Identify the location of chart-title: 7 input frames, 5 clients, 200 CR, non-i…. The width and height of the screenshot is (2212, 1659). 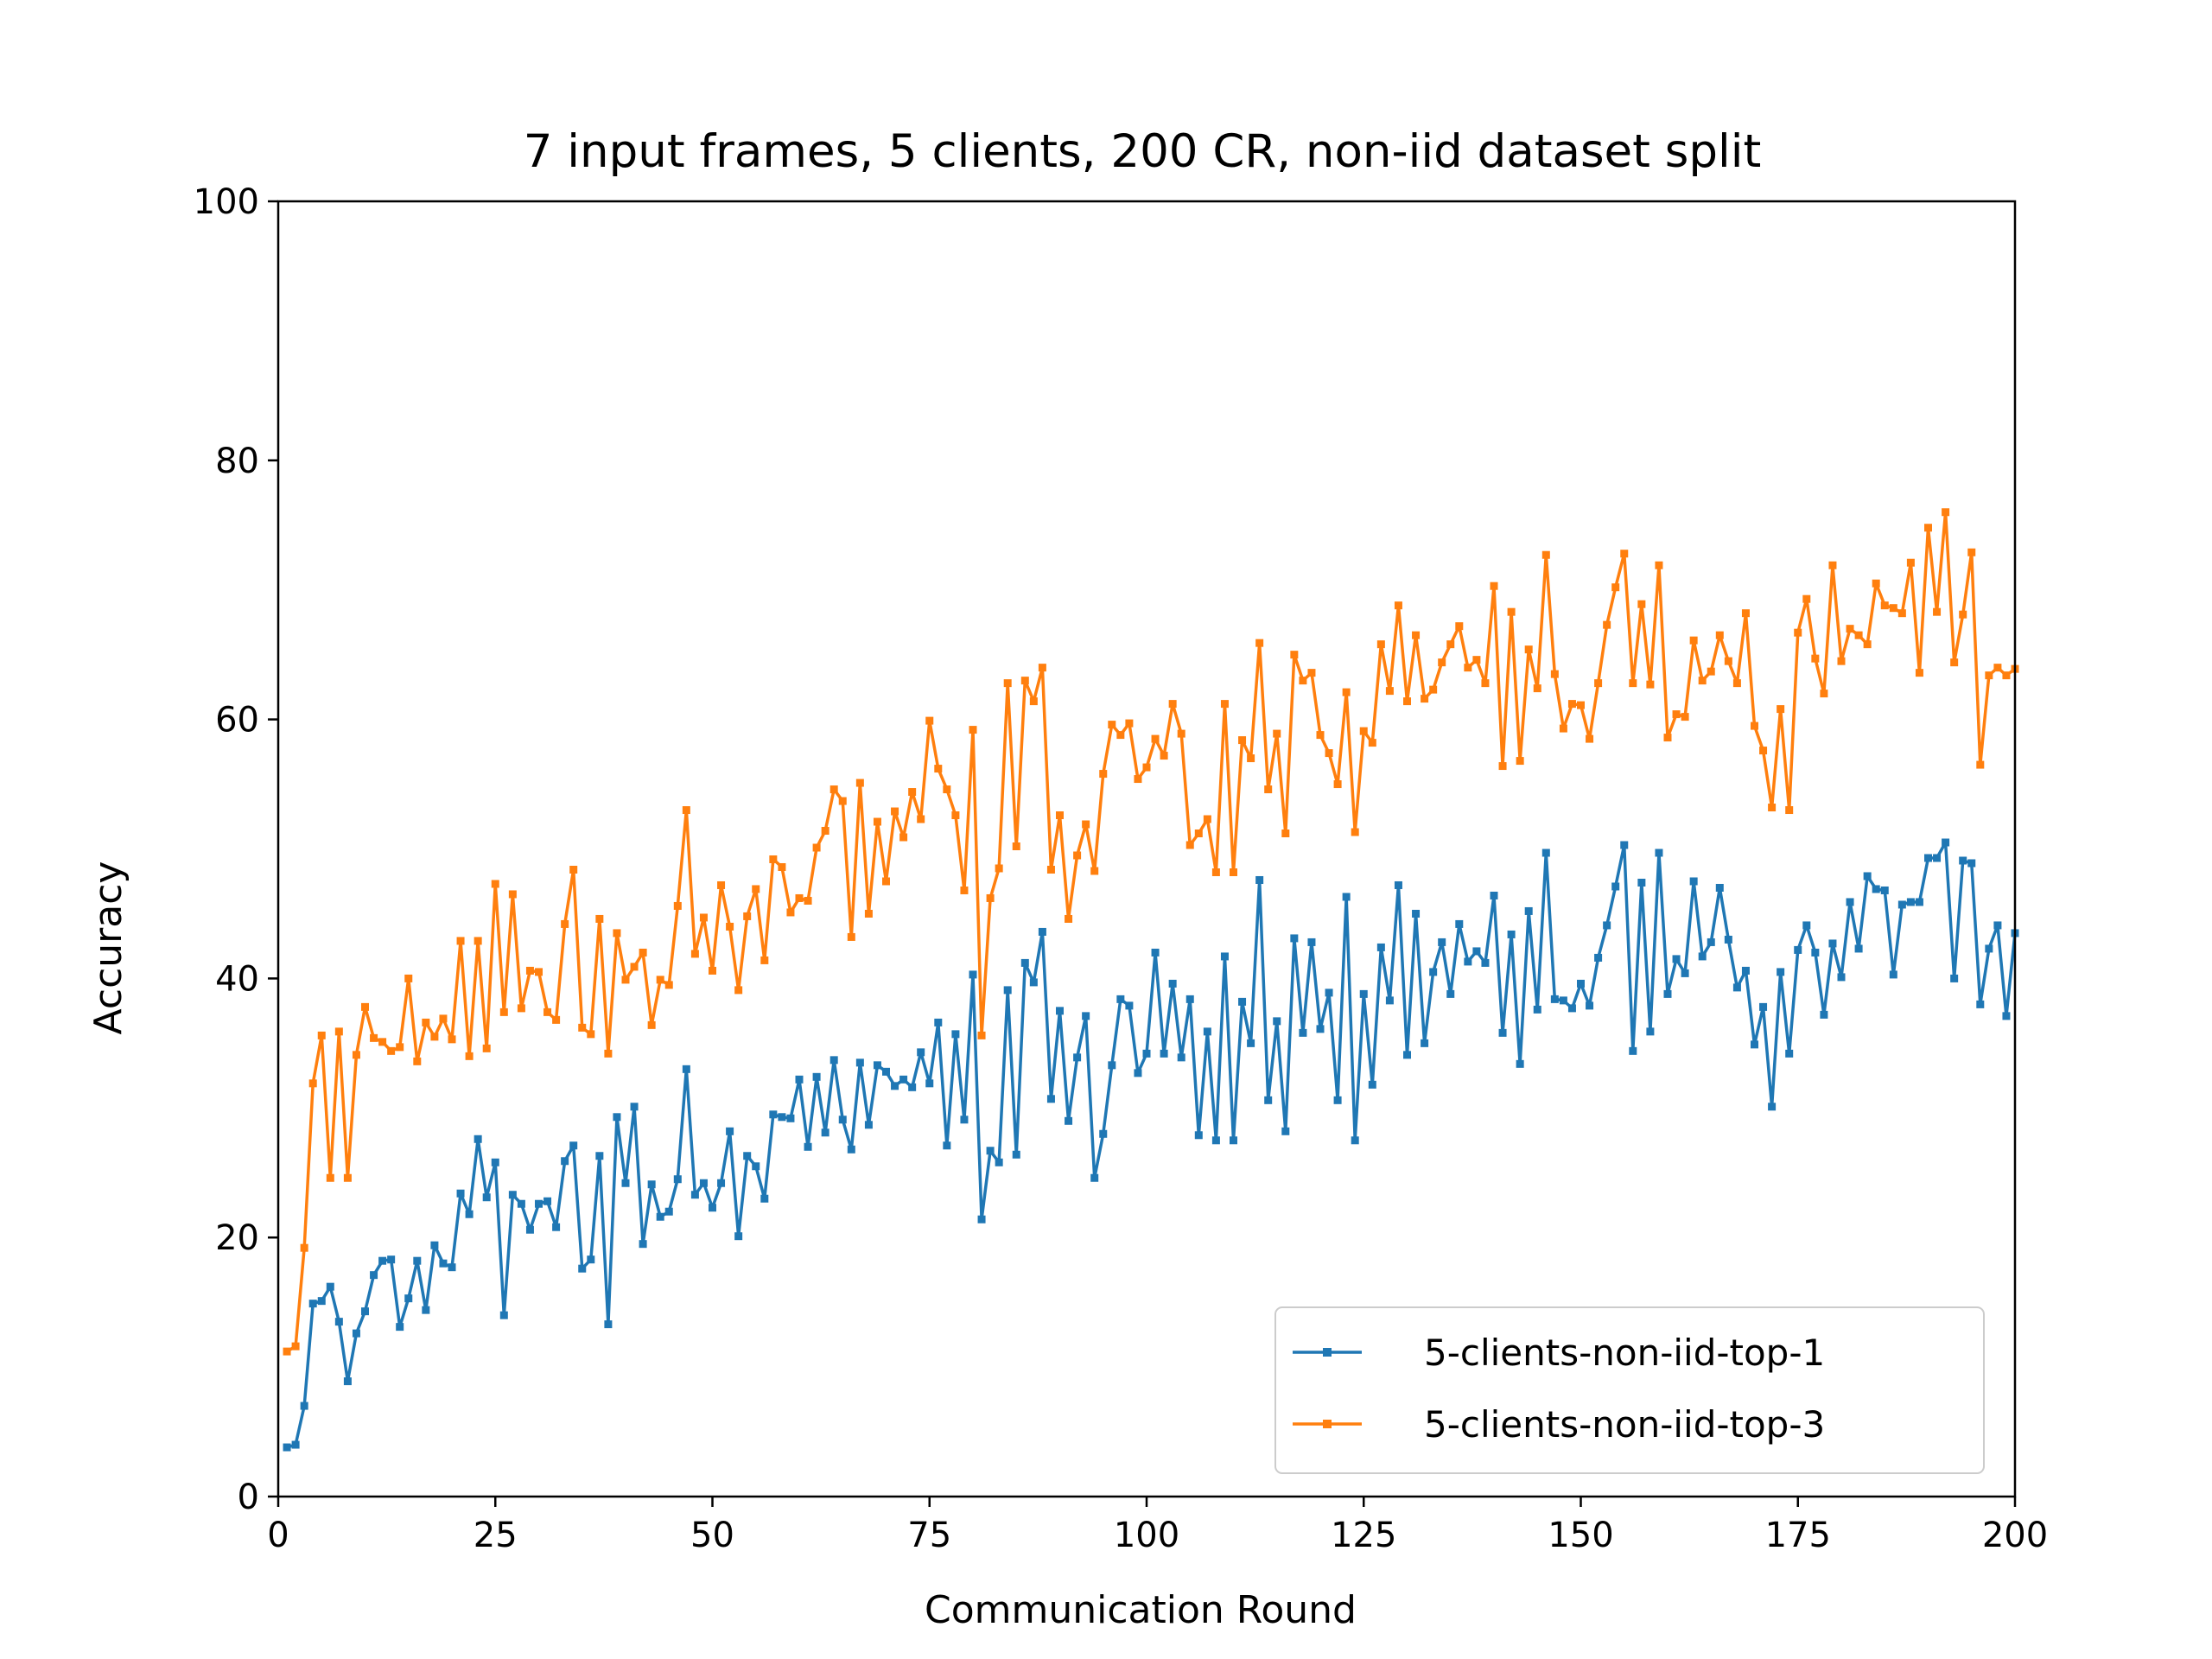
(1143, 151).